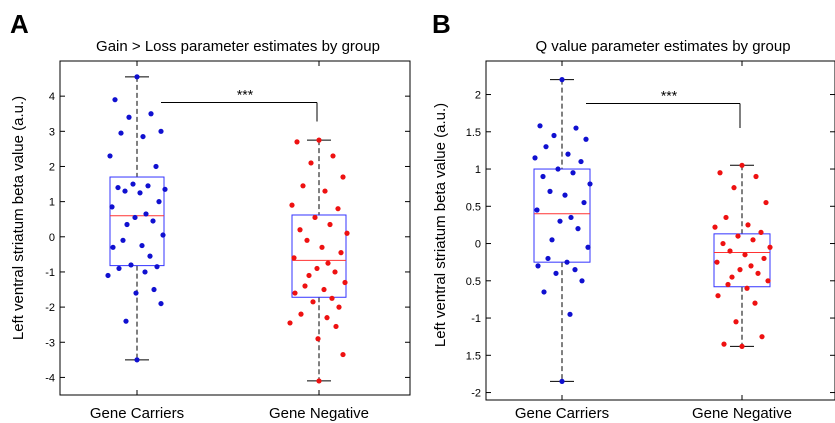  What do you see at coordinates (245, 94) in the screenshot?
I see `significance-label: ***` at bounding box center [245, 94].